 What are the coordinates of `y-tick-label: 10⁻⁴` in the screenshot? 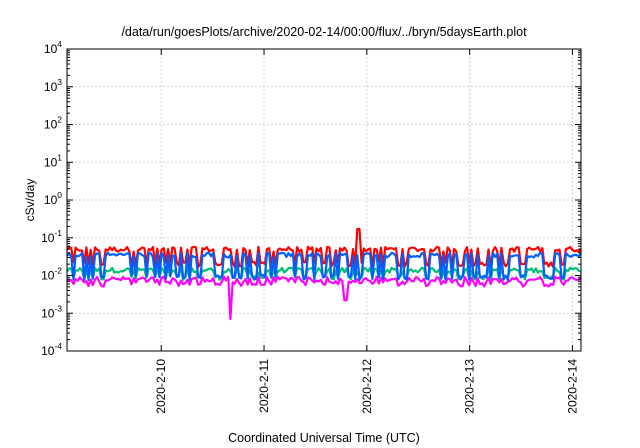 It's located at (51, 349).